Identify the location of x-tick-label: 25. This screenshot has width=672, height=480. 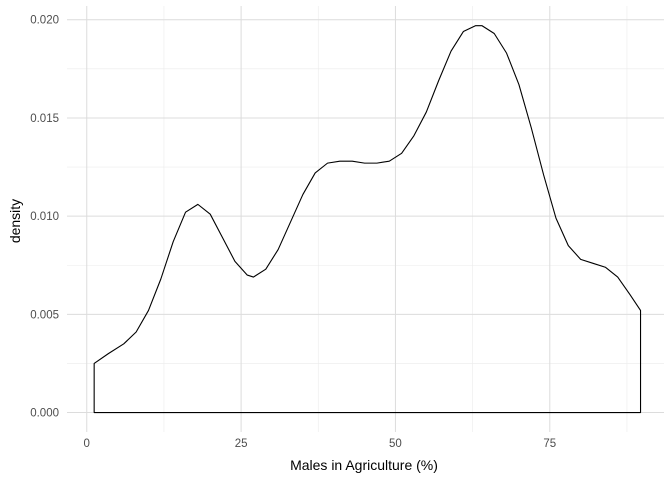
(241, 444).